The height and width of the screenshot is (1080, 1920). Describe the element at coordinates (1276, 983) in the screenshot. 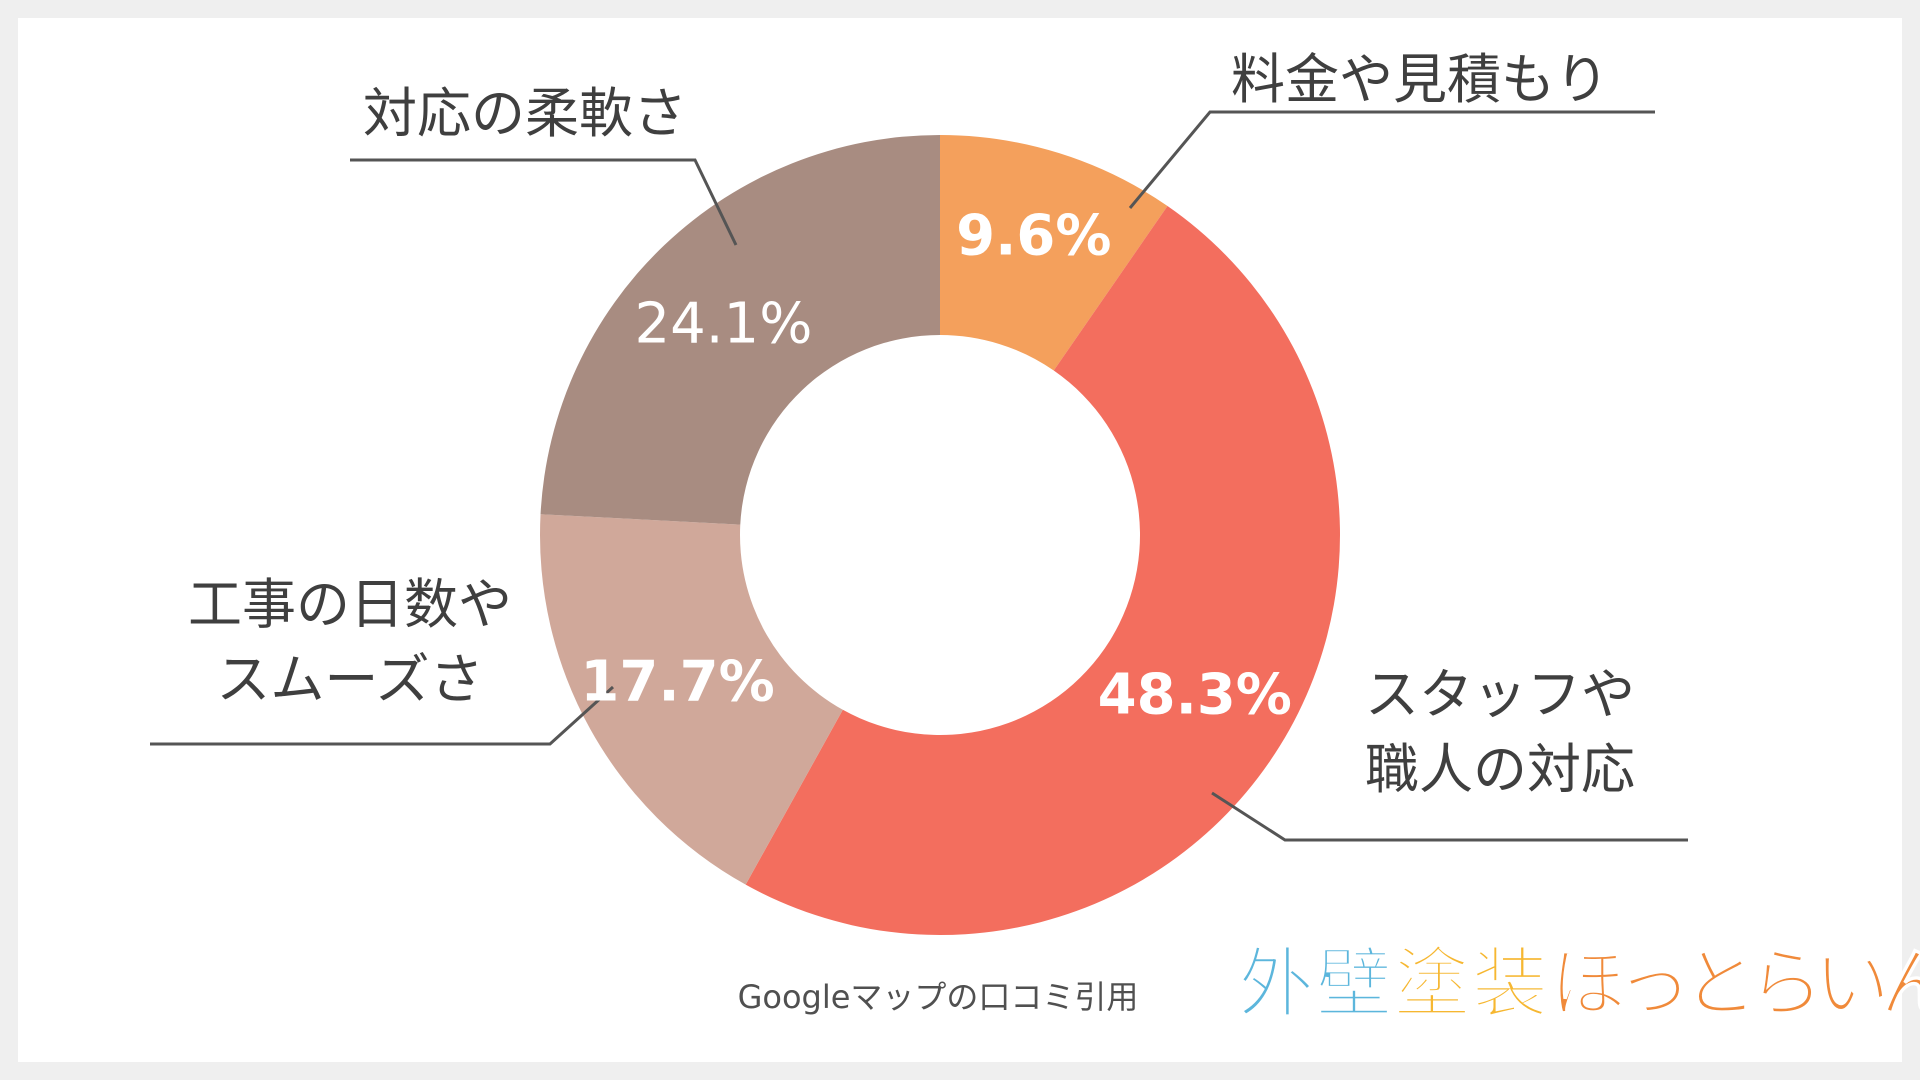

I see `logo-glyph: 外` at that location.